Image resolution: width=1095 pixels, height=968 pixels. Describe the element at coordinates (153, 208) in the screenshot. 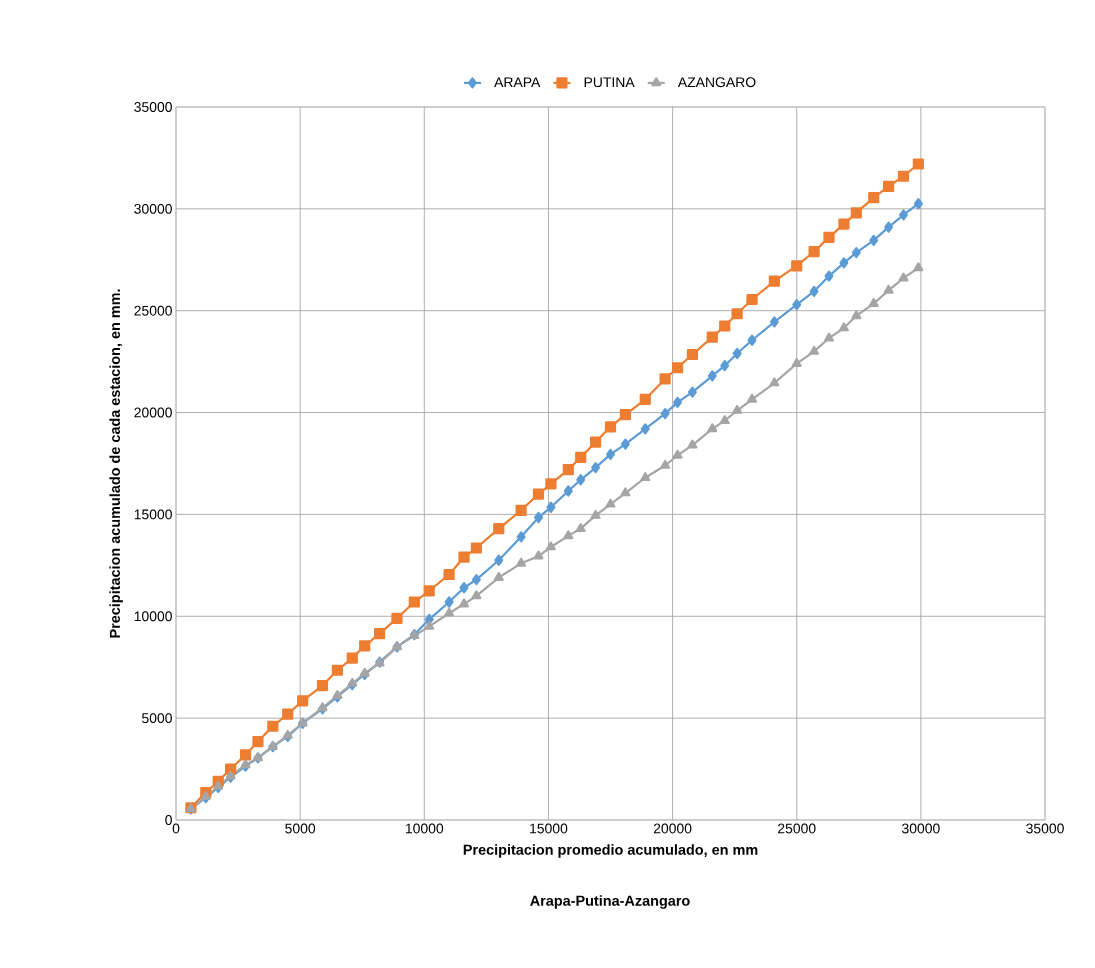

I see `y-tick-label: 30000` at that location.